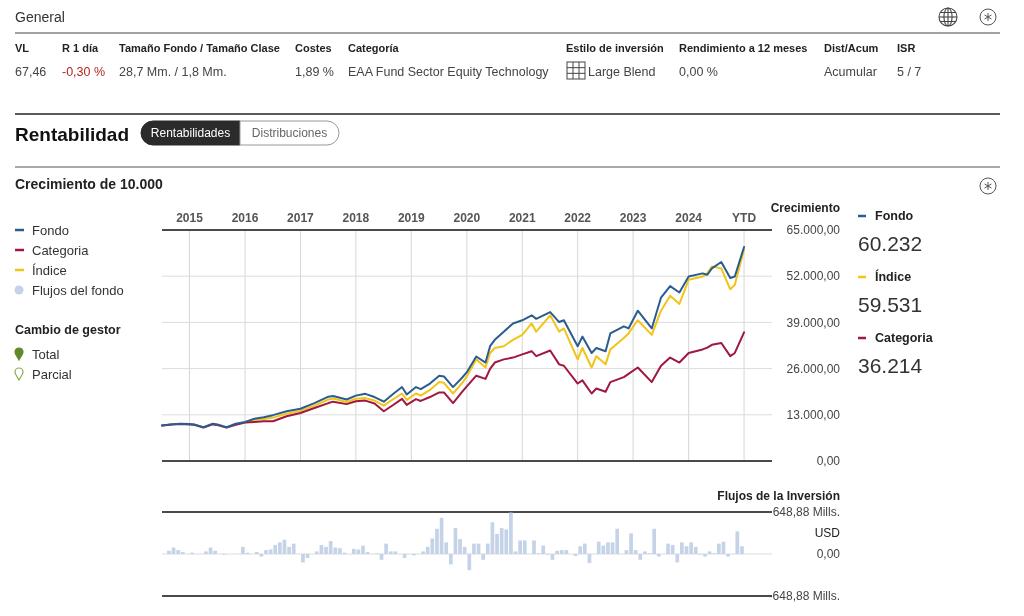 This screenshot has height=616, width=1024. Describe the element at coordinates (467, 218) in the screenshot. I see `x-tick-label: 2020` at that location.